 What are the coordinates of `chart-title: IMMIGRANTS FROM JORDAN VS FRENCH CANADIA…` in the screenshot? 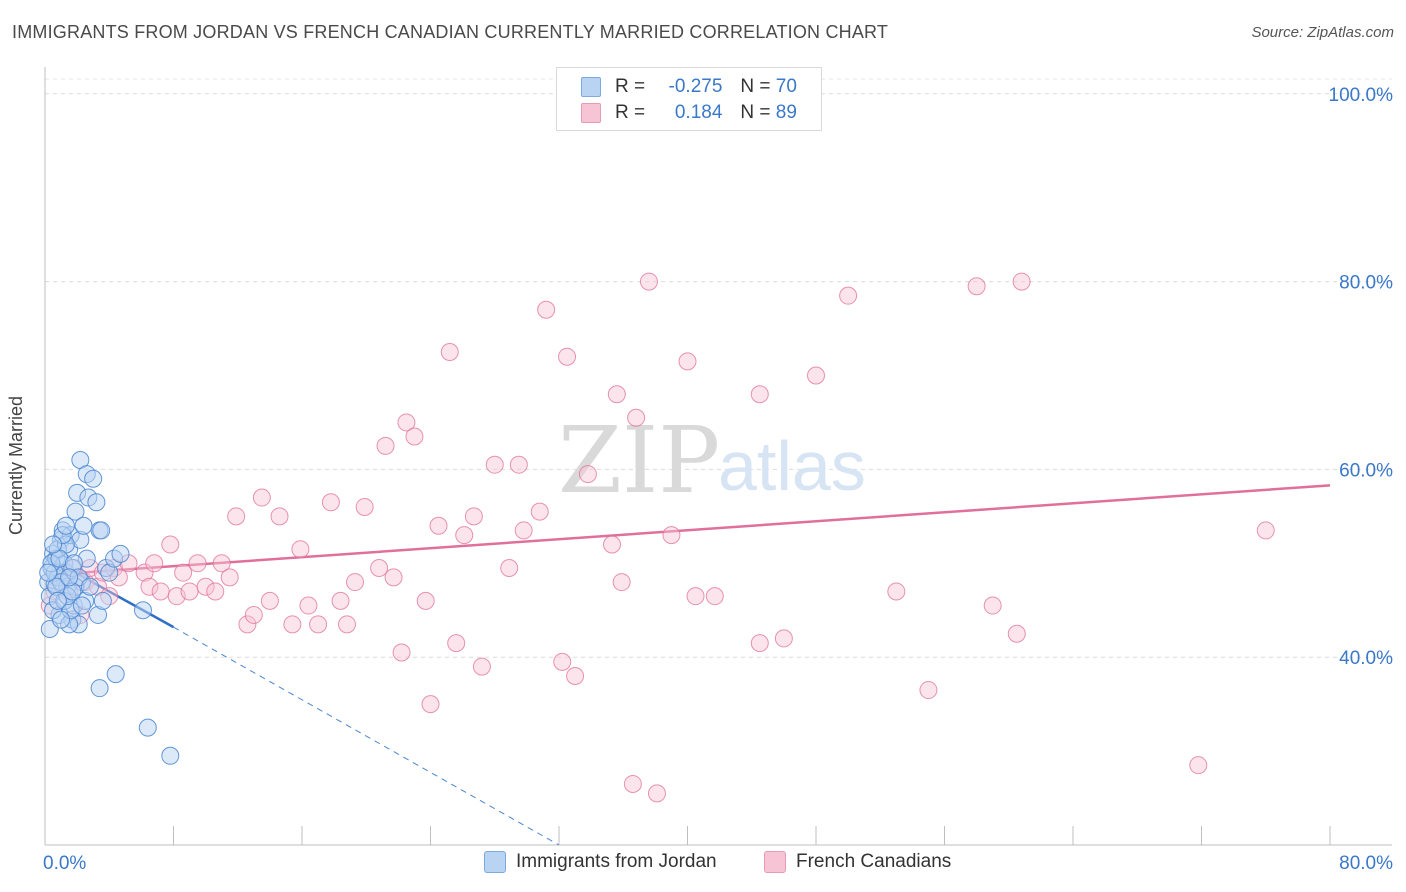 It's located at (450, 32).